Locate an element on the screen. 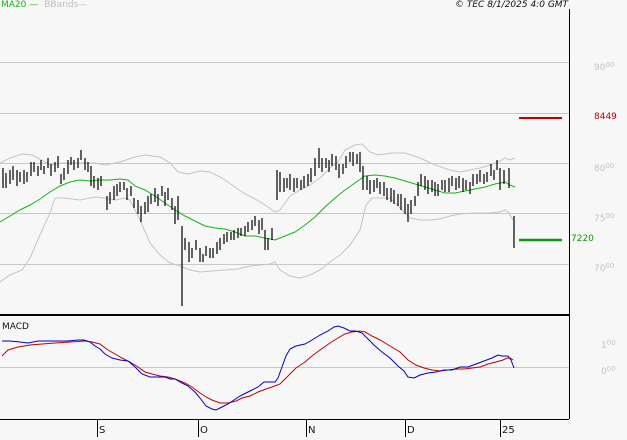 The height and width of the screenshot is (440, 627). copyright-timestamp: © TEC 8/1/2025 4:0 GMT is located at coordinates (512, 5).